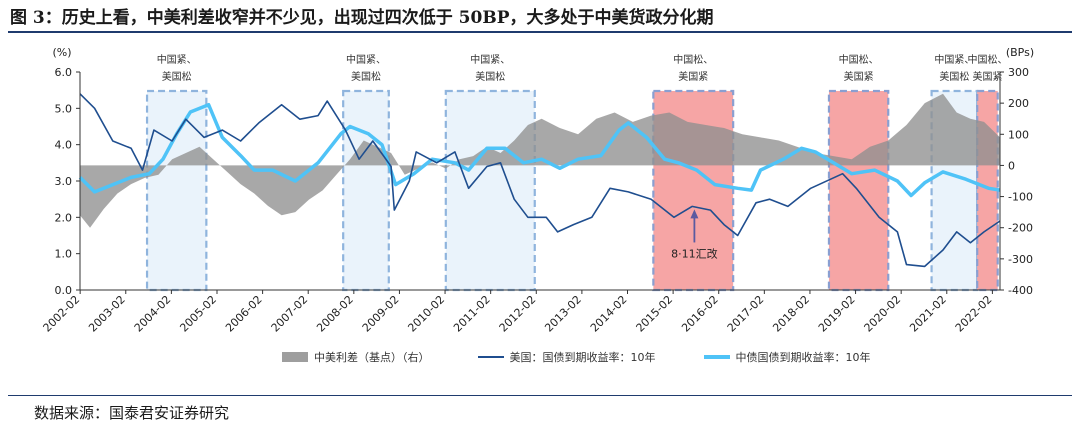 The image size is (1080, 433). I want to click on title-rule, so click(540, 32).